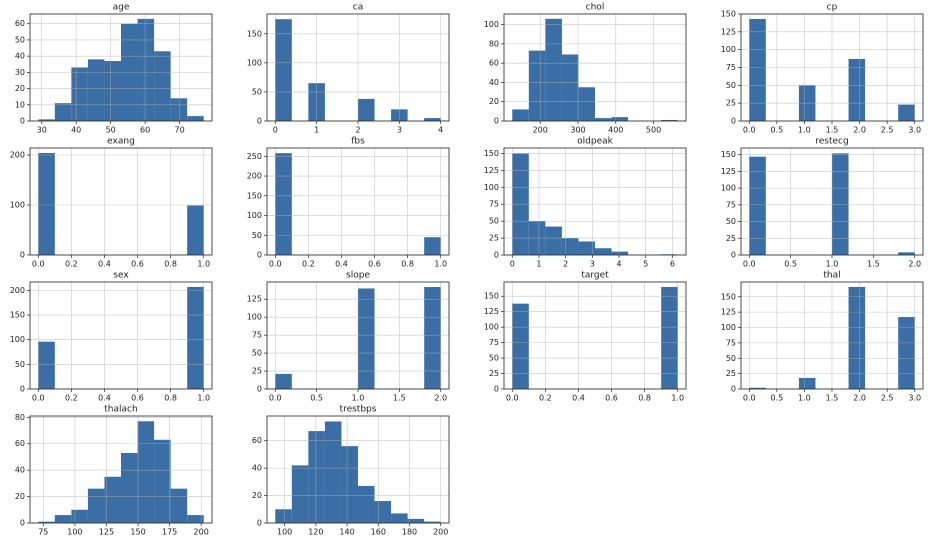 This screenshot has height=540, width=951. Describe the element at coordinates (914, 130) in the screenshot. I see `x-tick-label: 3.0` at that location.